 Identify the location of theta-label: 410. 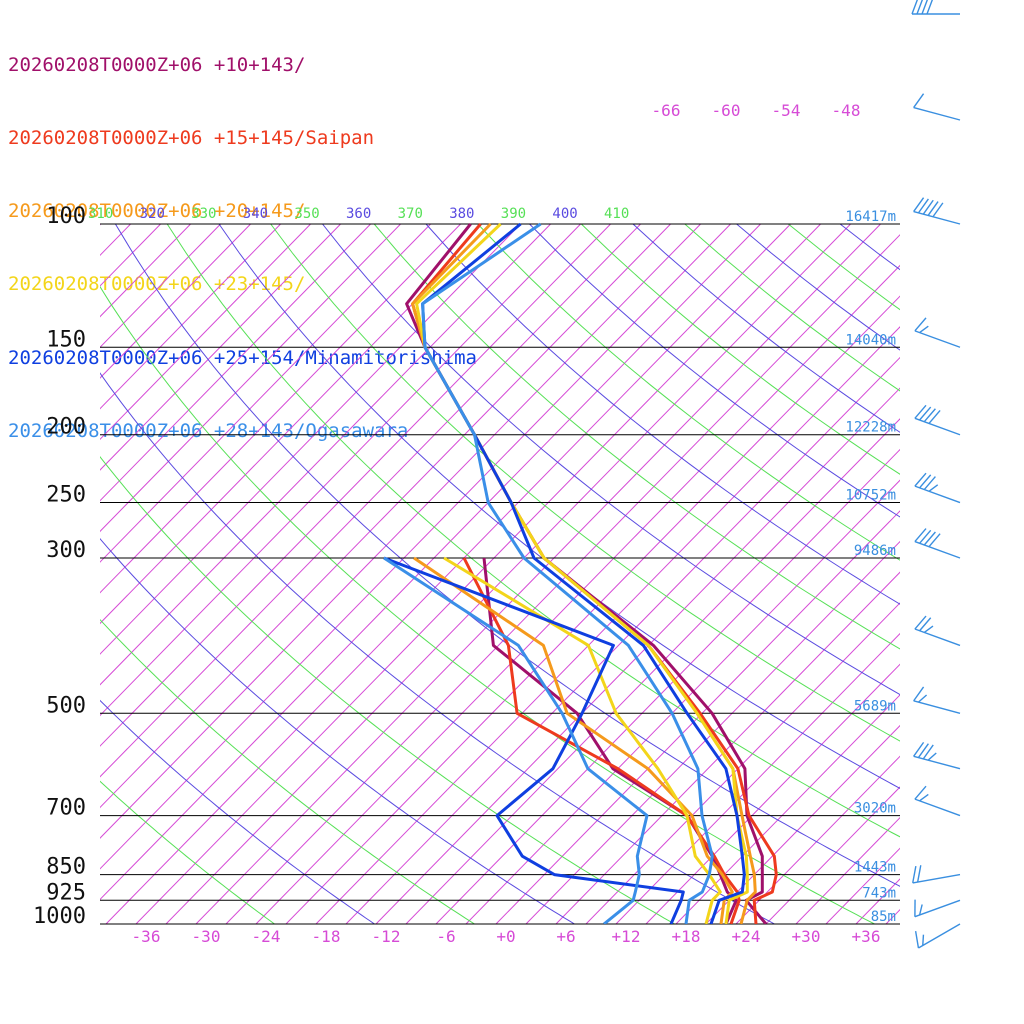
(616, 214).